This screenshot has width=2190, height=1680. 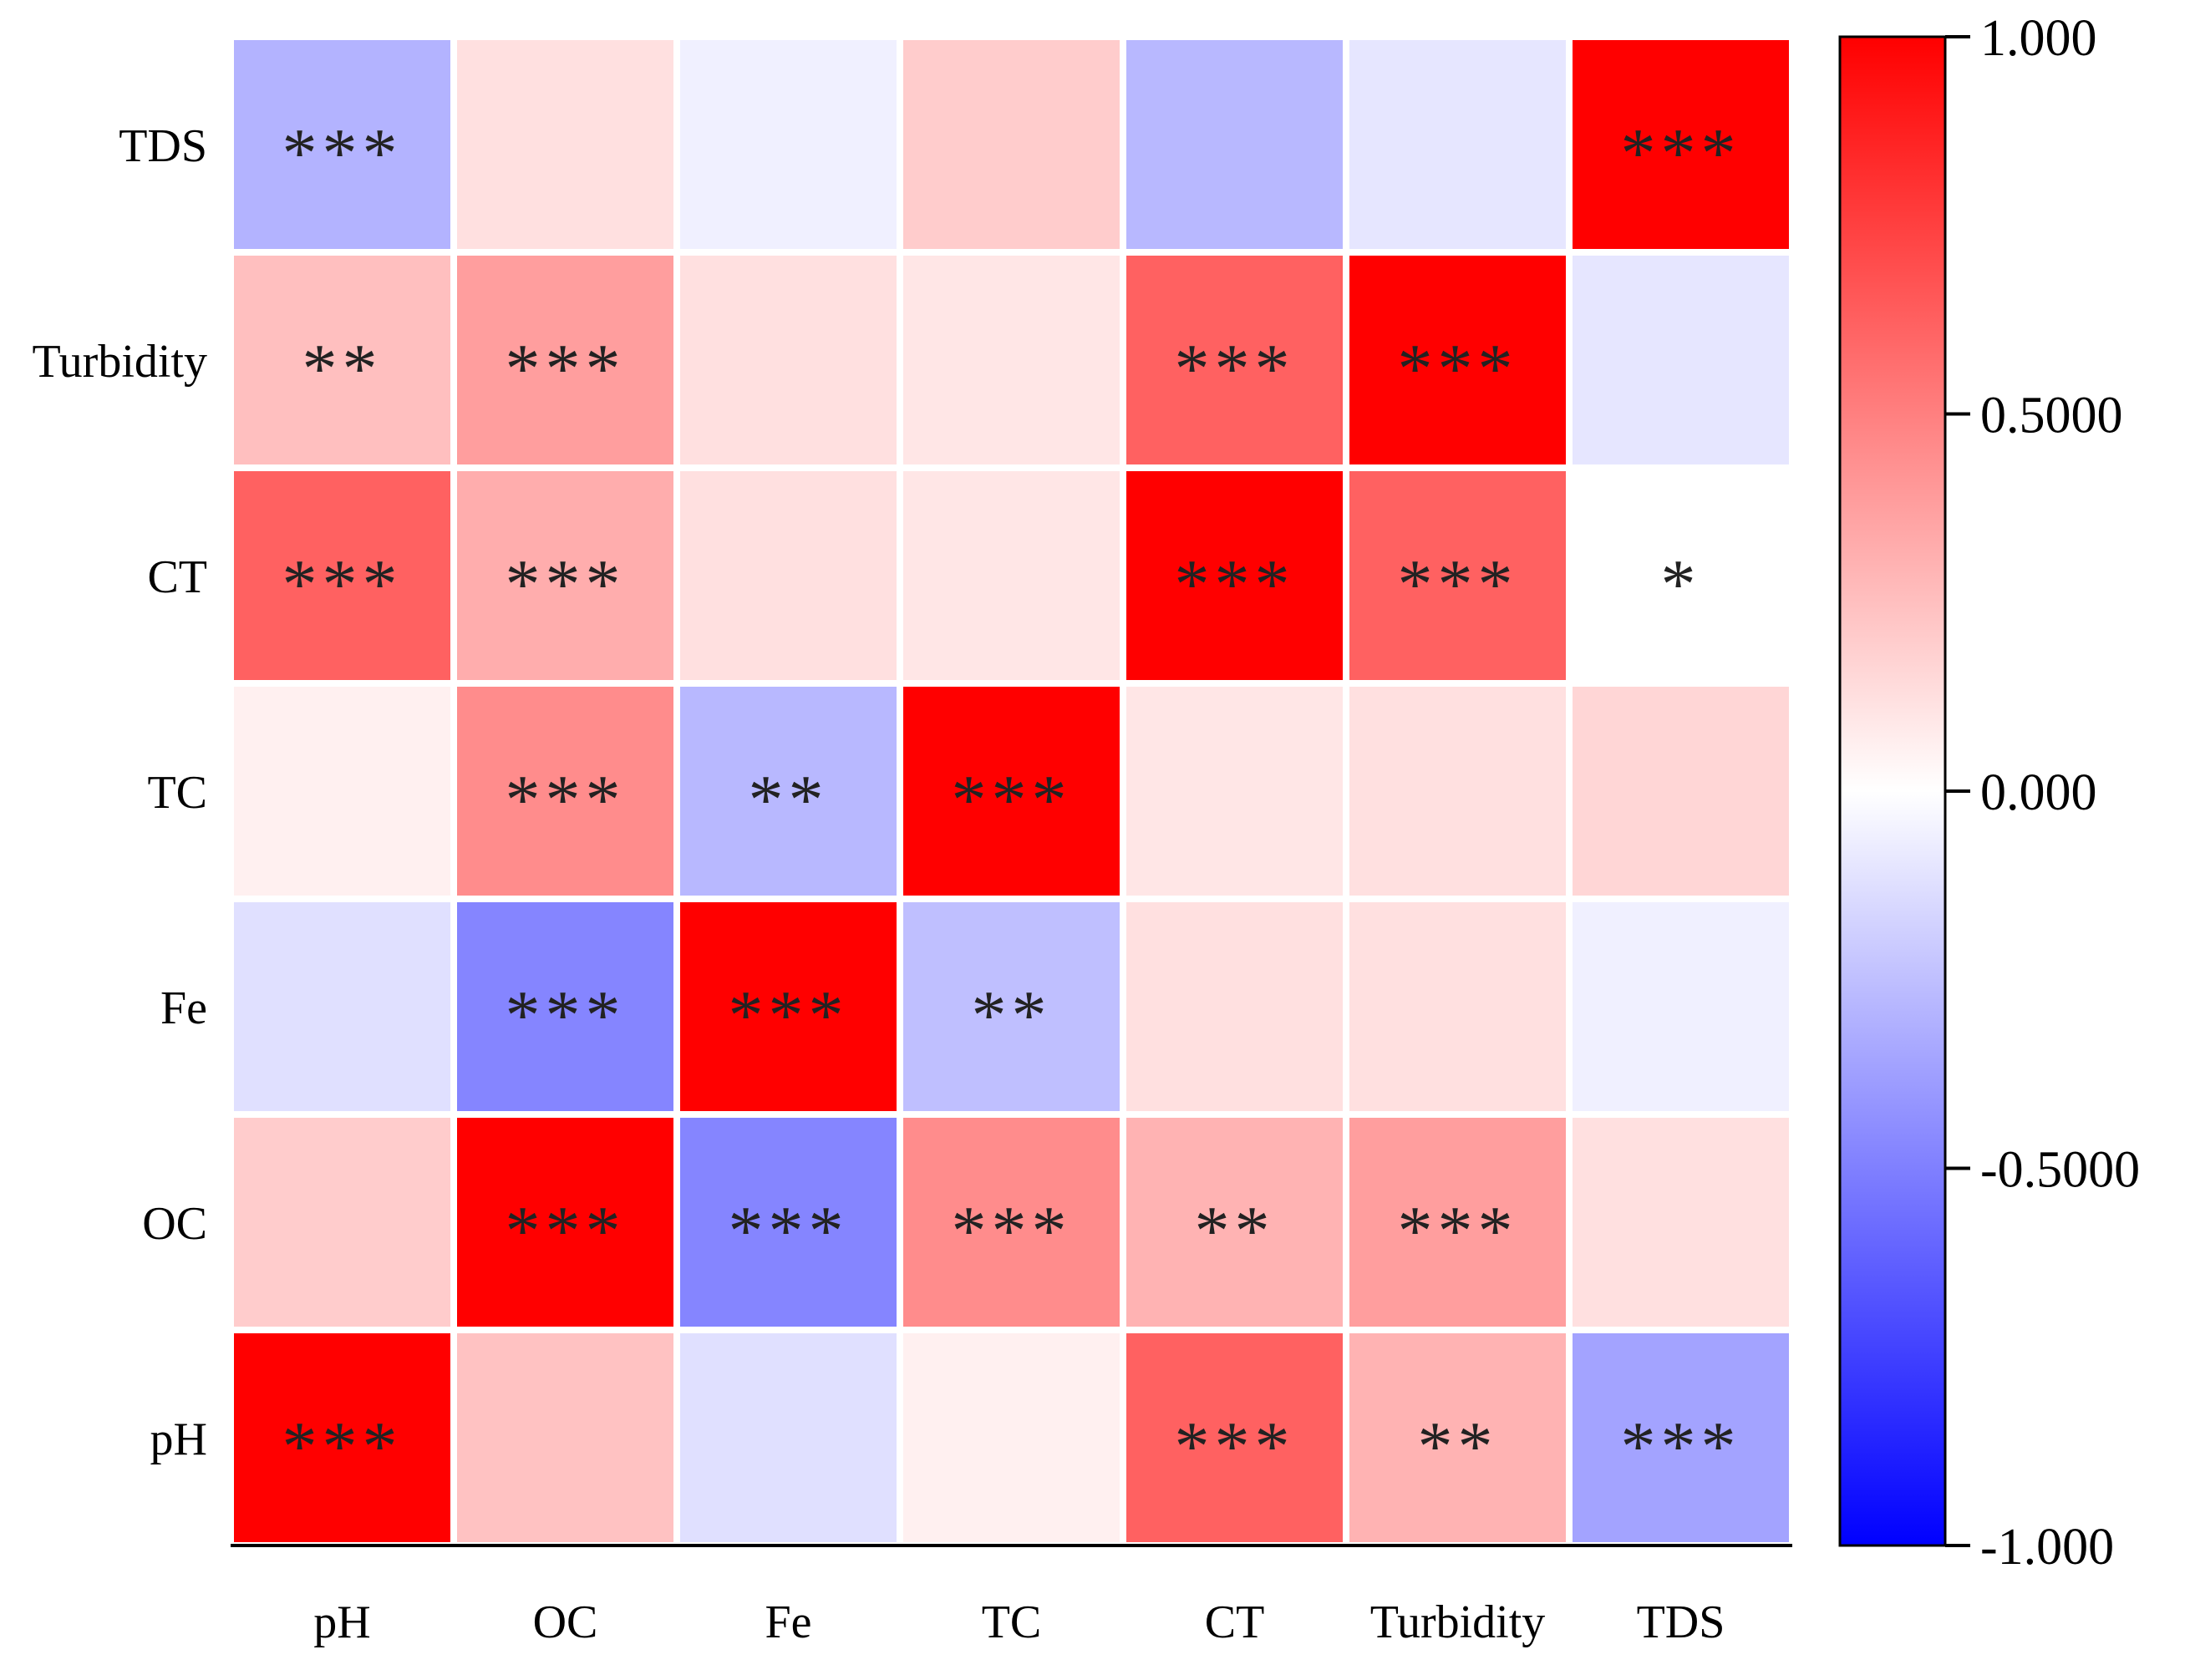 What do you see at coordinates (1681, 1006) in the screenshot?
I see `cell-fe-tds` at bounding box center [1681, 1006].